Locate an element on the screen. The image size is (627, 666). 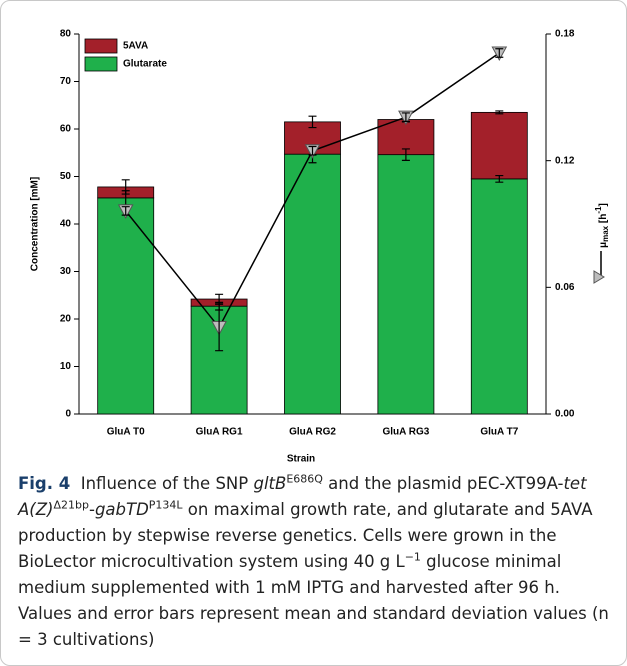
y-tick-label: 10 is located at coordinates (66, 366).